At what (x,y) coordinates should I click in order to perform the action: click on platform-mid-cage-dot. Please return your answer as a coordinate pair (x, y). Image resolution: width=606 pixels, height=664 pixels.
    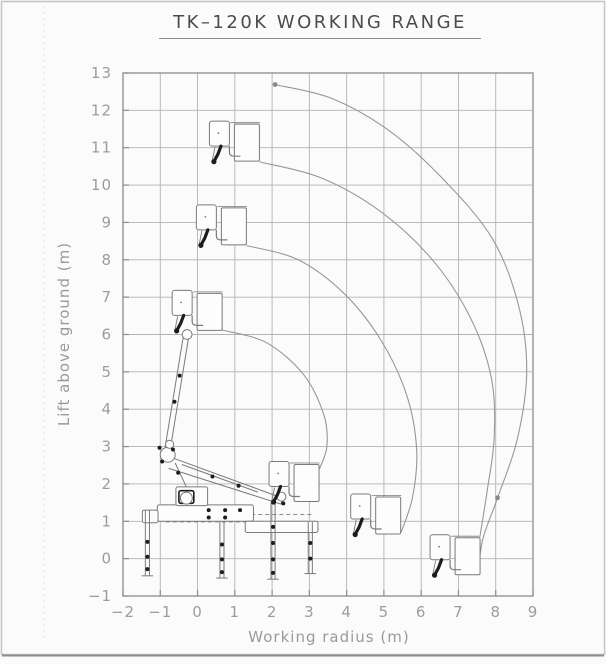
    Looking at the image, I should click on (181, 302).